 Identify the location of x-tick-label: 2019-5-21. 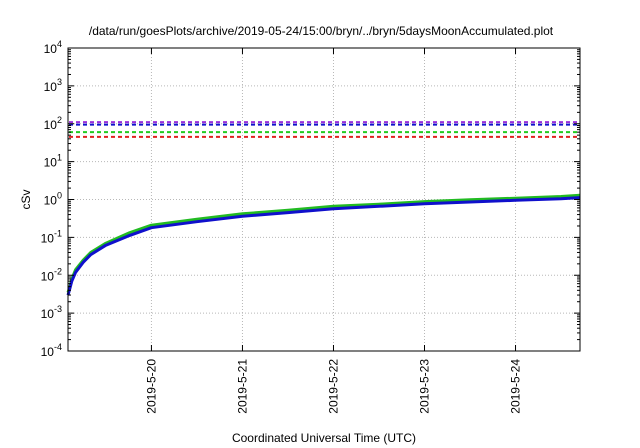
(242, 386).